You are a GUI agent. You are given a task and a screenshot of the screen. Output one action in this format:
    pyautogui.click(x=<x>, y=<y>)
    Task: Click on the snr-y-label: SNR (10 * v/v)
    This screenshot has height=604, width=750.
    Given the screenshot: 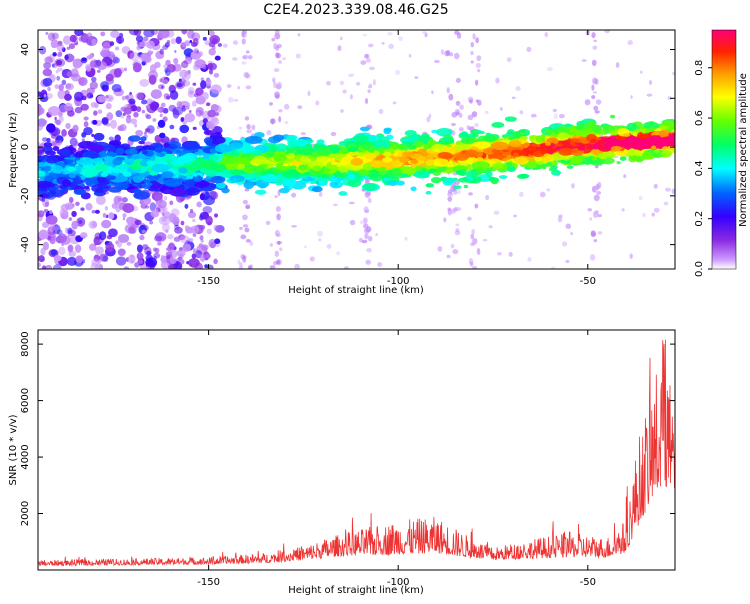 What is the action you would take?
    pyautogui.click(x=13, y=449)
    